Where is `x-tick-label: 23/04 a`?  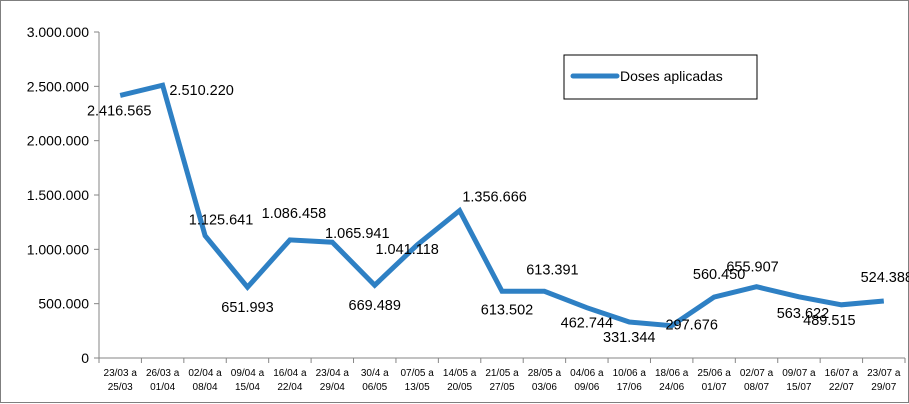
x-tick-label: 23/04 a is located at coordinates (333, 373).